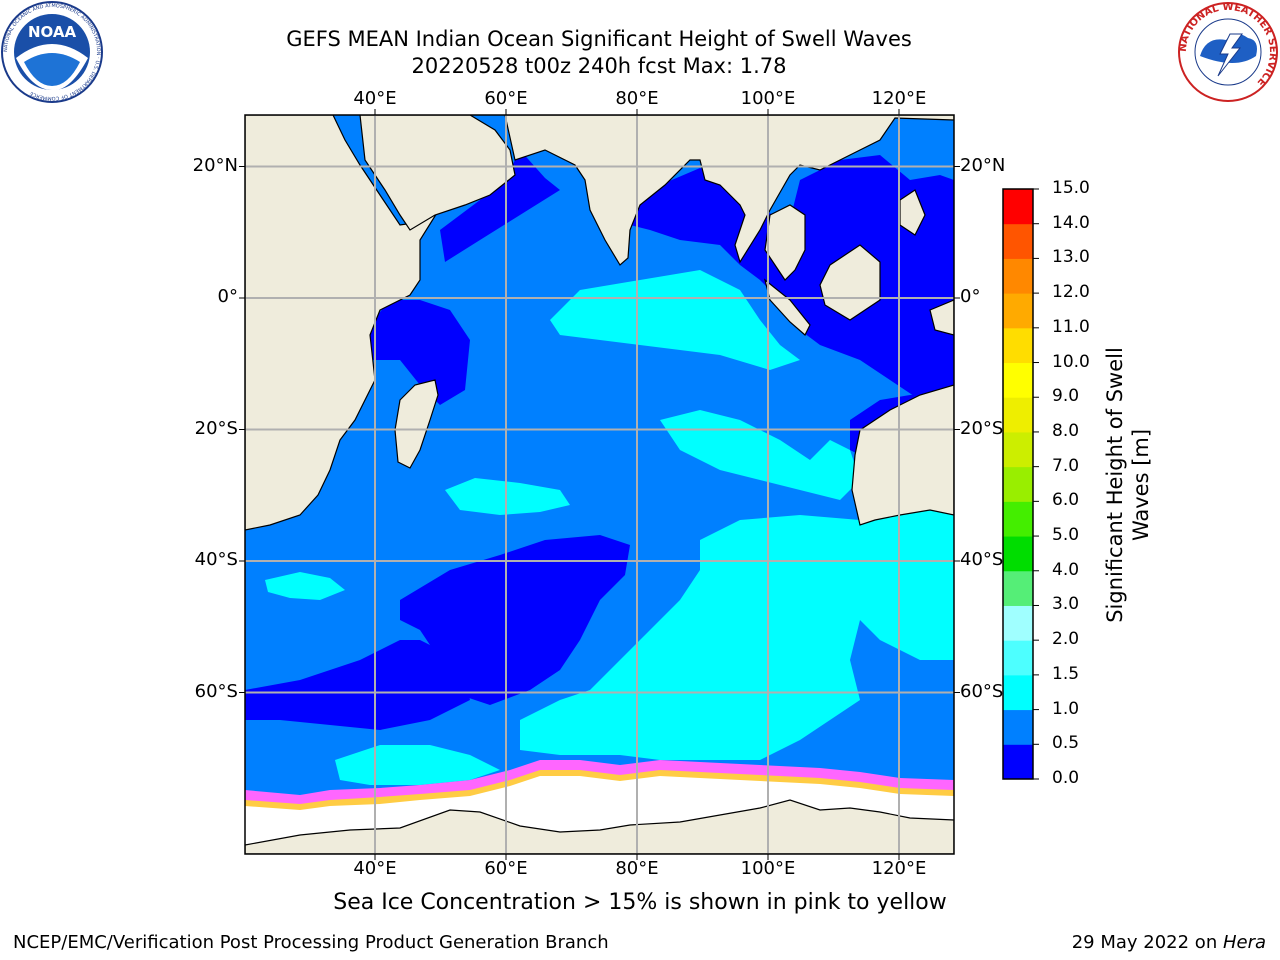 This screenshot has height=960, width=1280. What do you see at coordinates (375, 98) in the screenshot?
I see `lon-tick-label-top: 40°E` at bounding box center [375, 98].